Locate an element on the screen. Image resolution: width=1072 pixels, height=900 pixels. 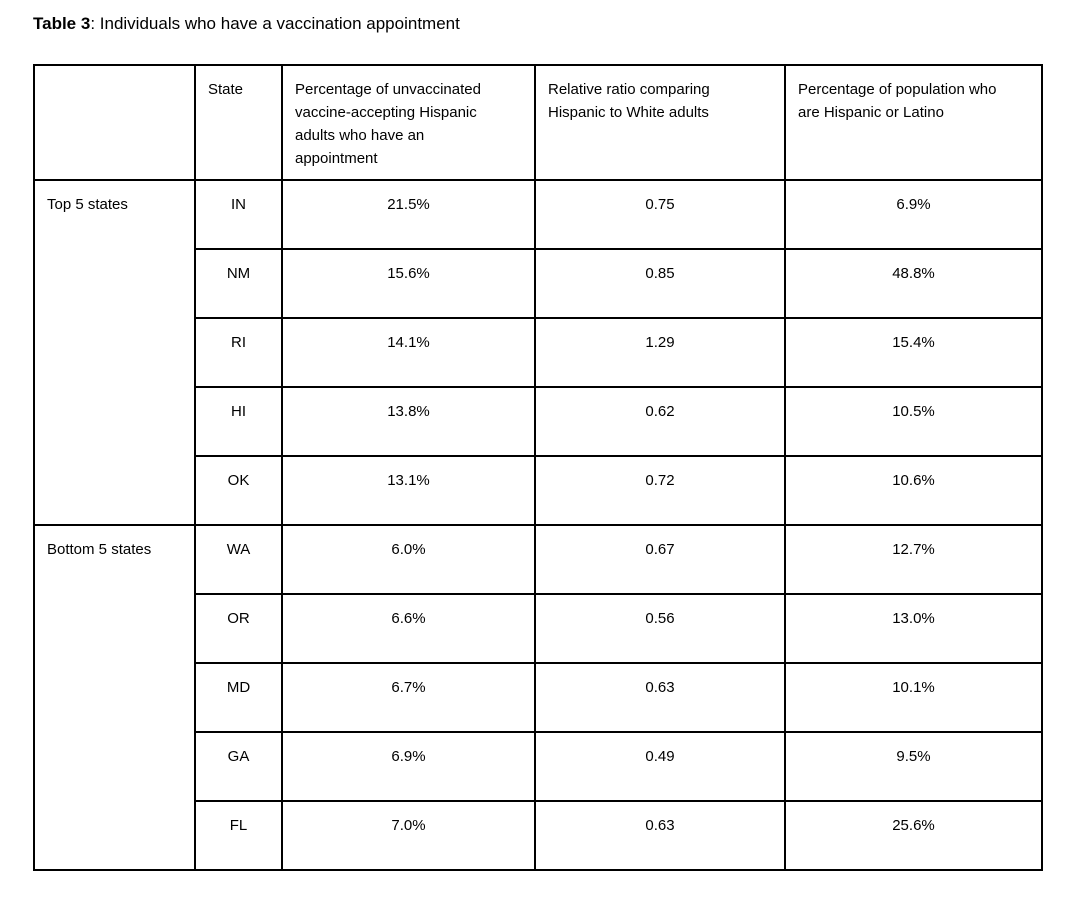
pct-appointment-cell: 21.5% is located at coordinates (408, 214).